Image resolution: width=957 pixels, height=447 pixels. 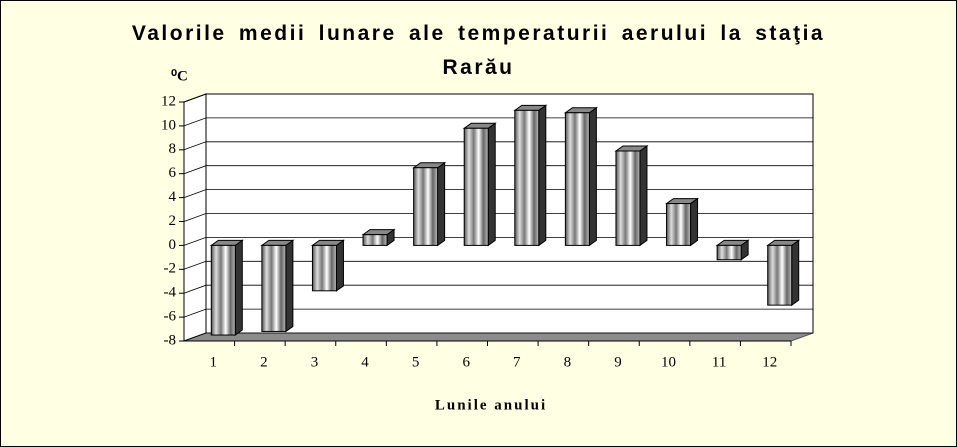 What do you see at coordinates (168, 101) in the screenshot?
I see `y-tick-label: 12` at bounding box center [168, 101].